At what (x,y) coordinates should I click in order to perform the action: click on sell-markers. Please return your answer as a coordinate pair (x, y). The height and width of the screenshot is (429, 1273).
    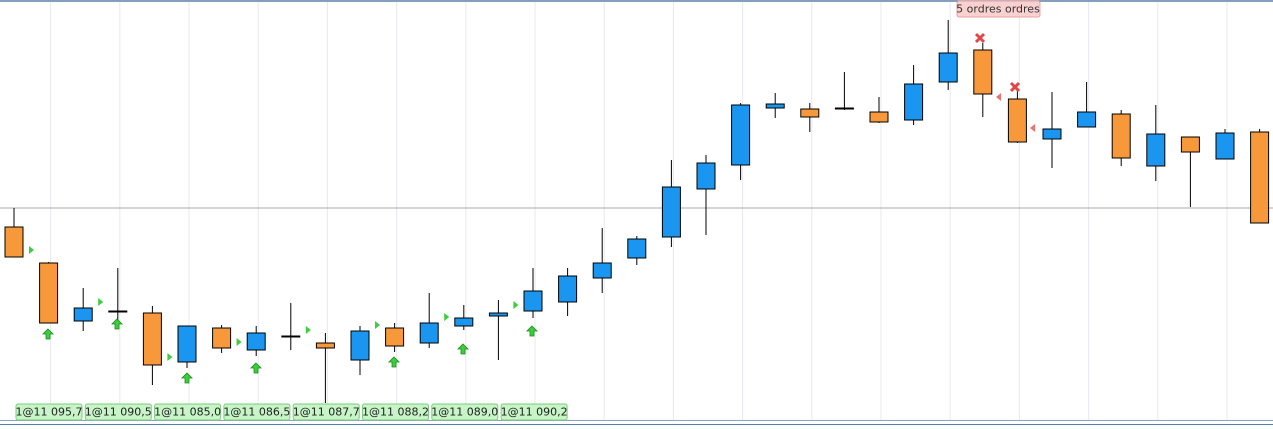
    Looking at the image, I should click on (1004, 82).